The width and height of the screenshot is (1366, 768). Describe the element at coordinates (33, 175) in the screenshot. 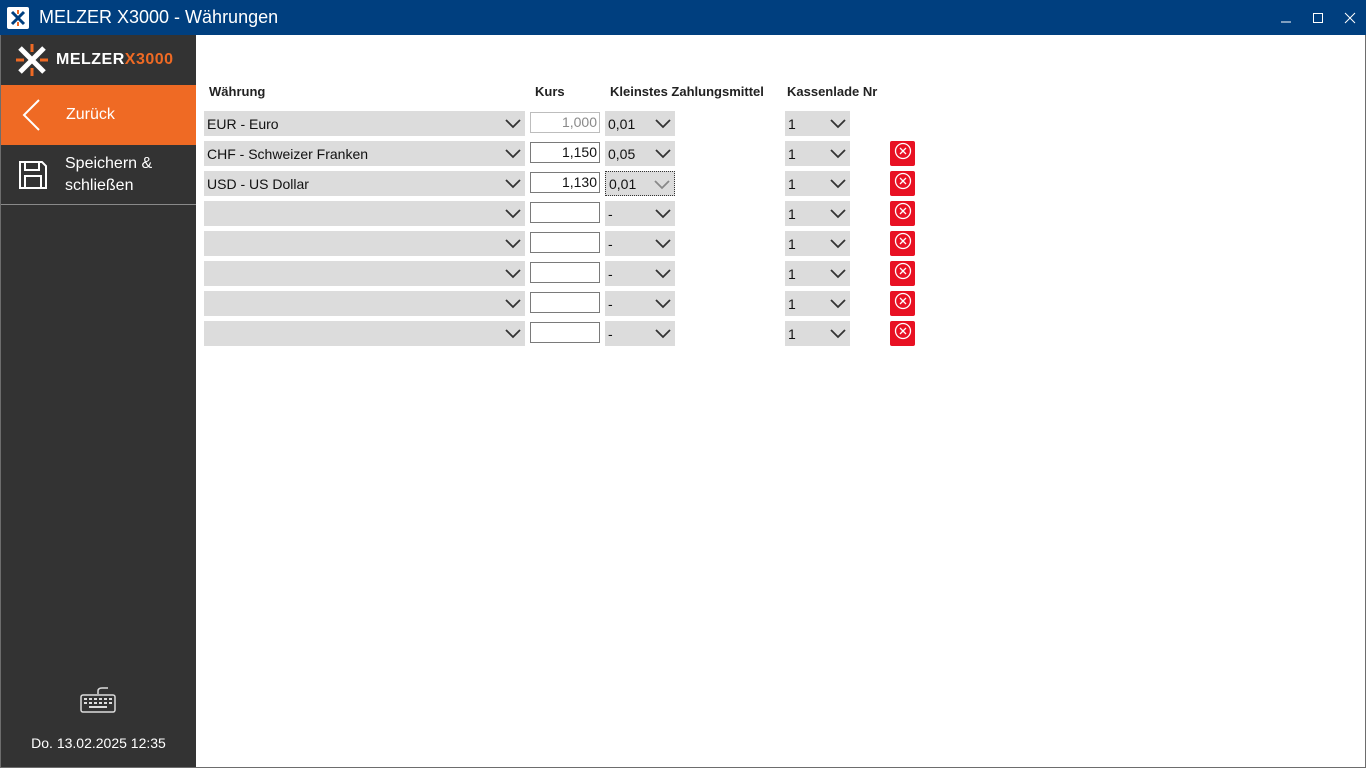

I see `save-icon` at that location.